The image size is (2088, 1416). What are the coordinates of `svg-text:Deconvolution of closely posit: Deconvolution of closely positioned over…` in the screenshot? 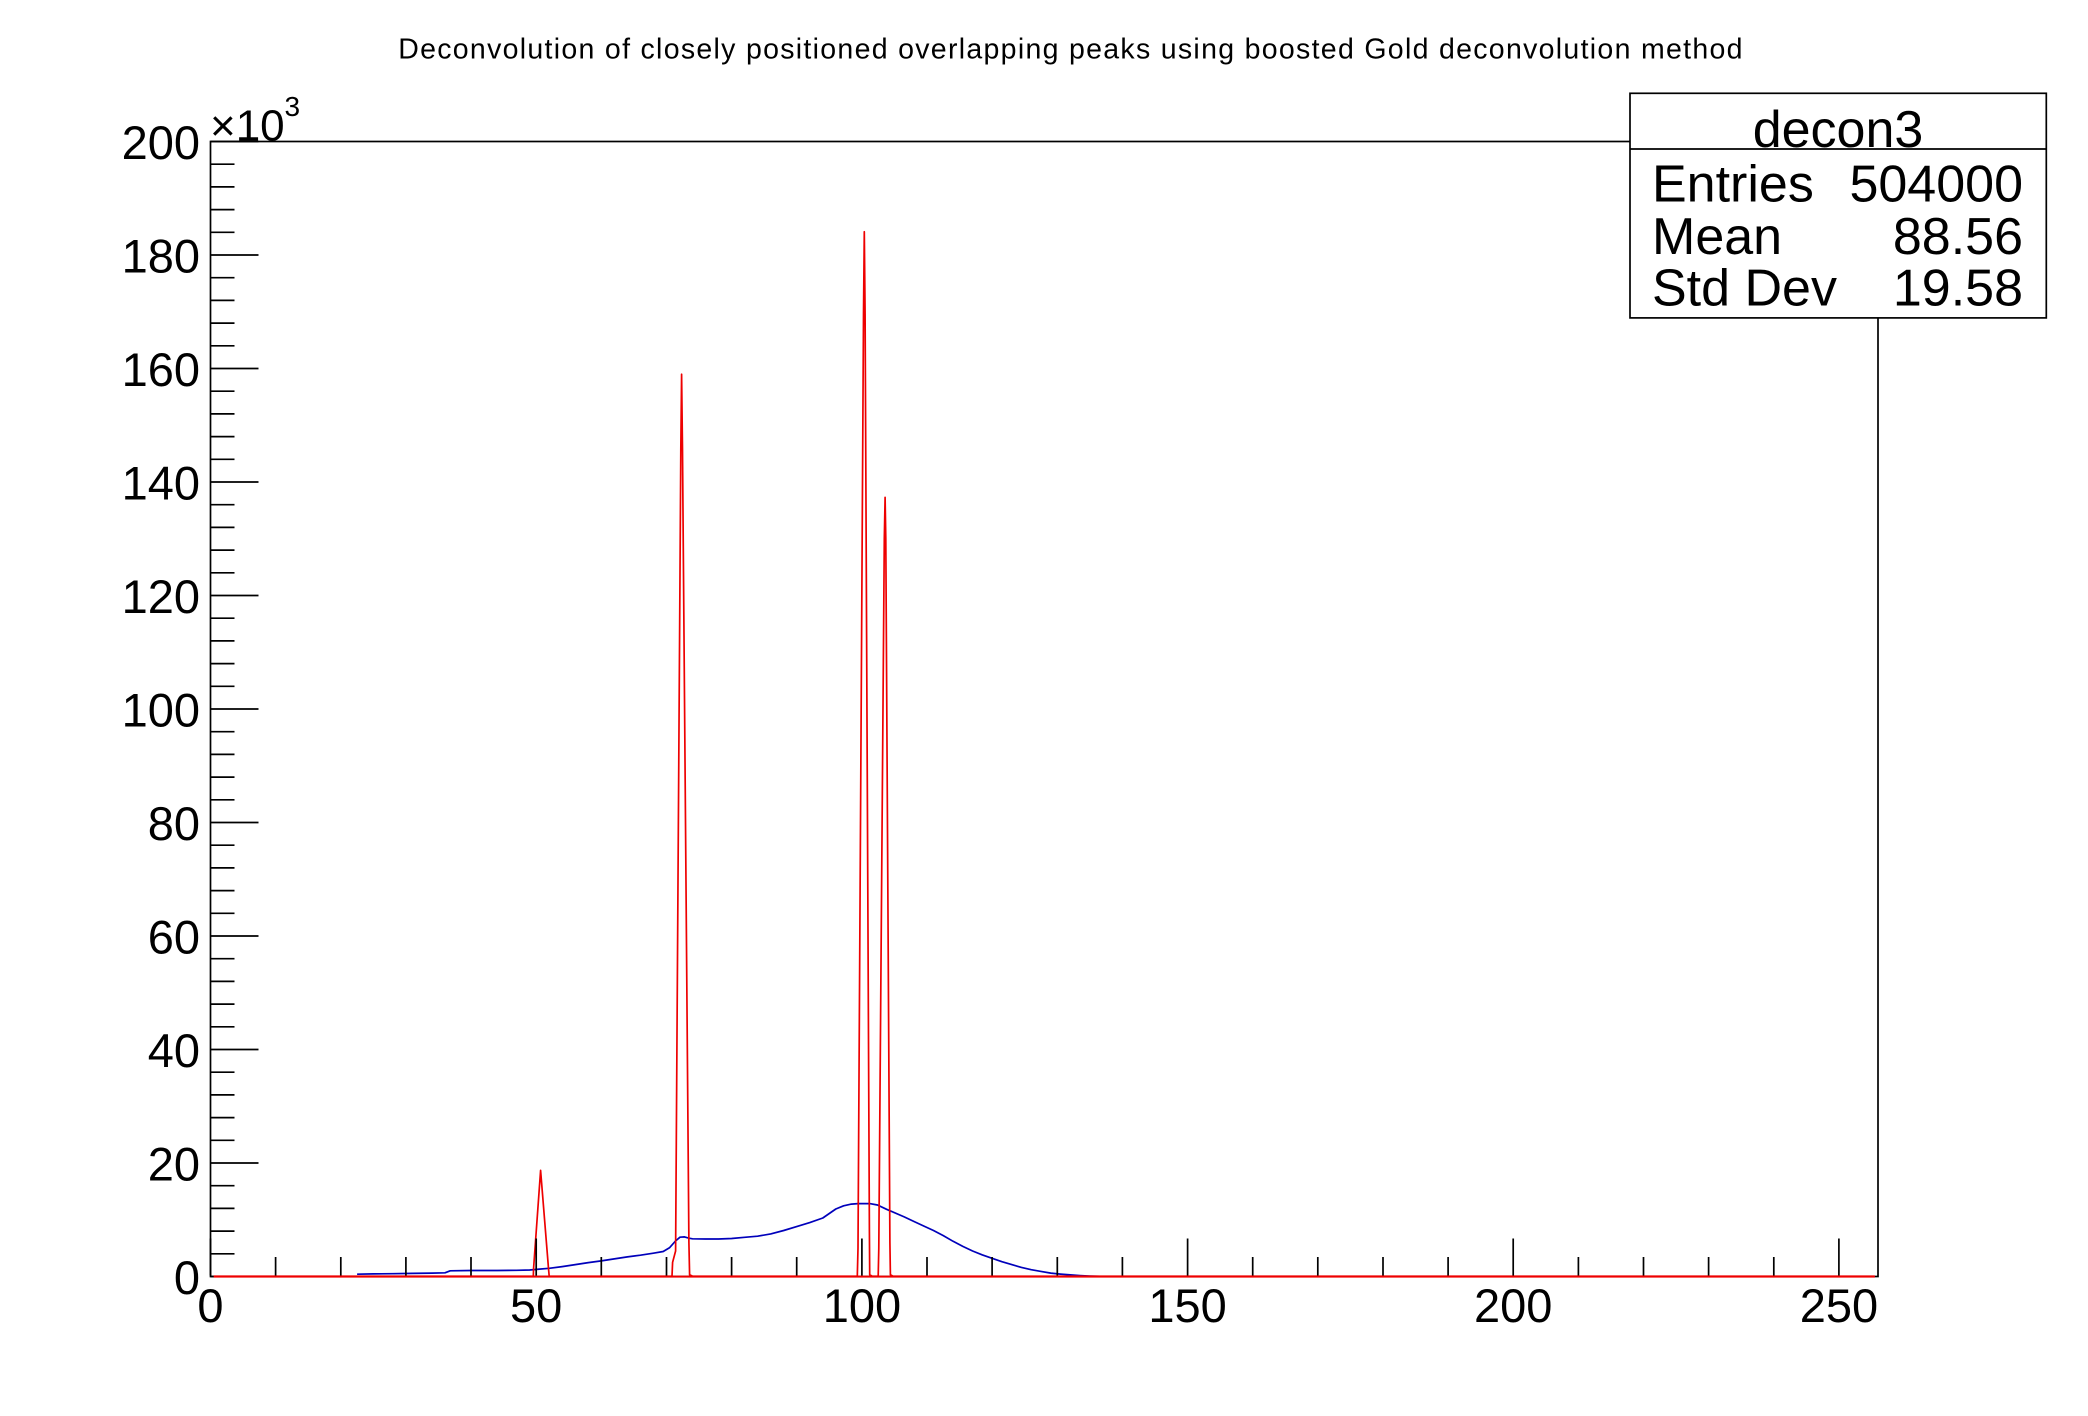 It's located at (1071, 50).